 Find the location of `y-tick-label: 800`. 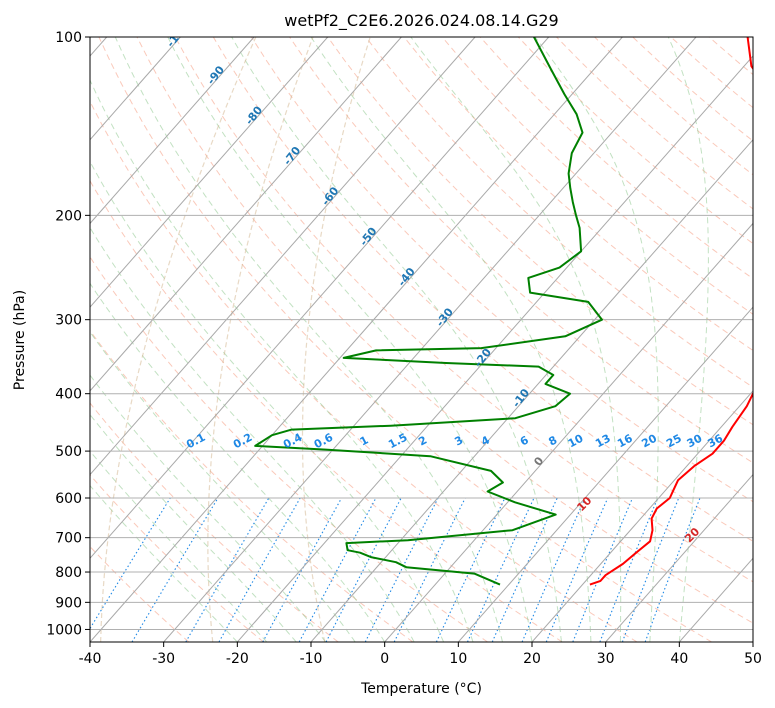

y-tick-label: 800 is located at coordinates (68, 573).